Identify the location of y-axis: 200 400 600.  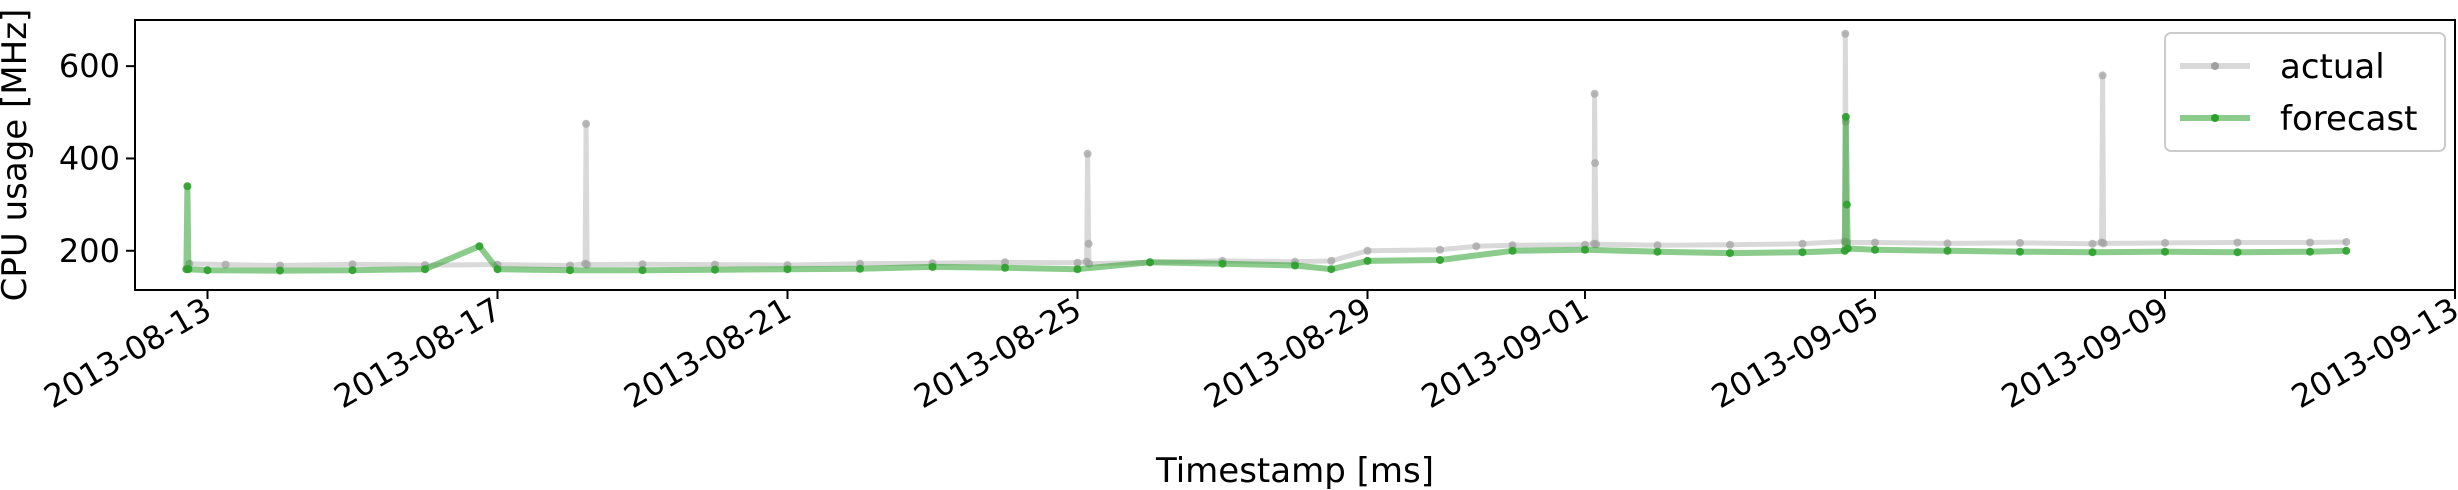
(97, 158).